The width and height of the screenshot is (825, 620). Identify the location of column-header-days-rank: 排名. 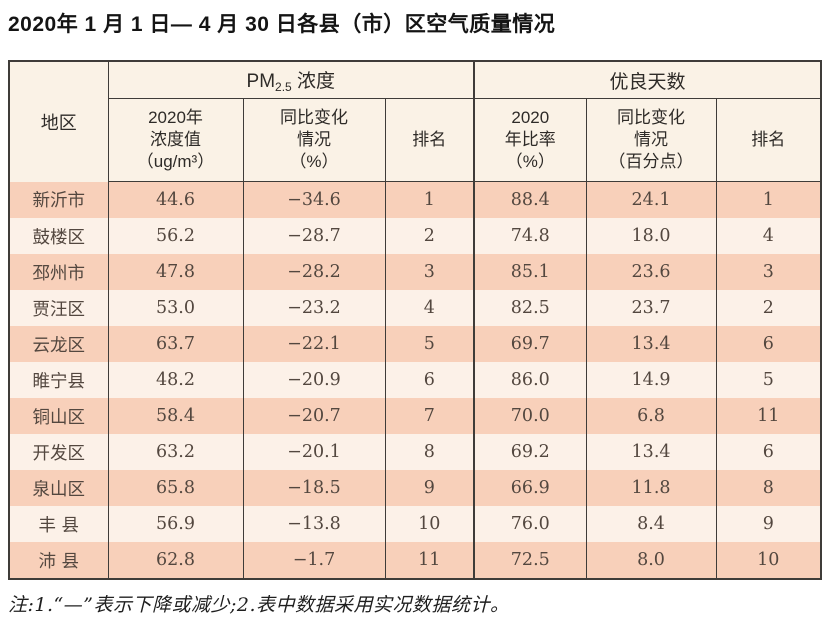
(768, 140).